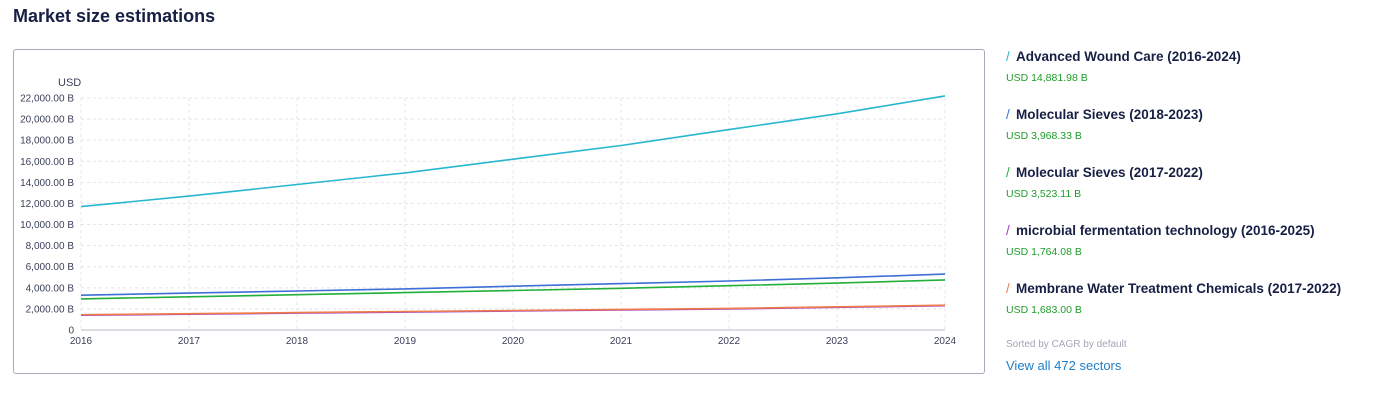 The height and width of the screenshot is (411, 1377). What do you see at coordinates (47, 141) in the screenshot?
I see `y-tick-label: 18,000.00 B` at bounding box center [47, 141].